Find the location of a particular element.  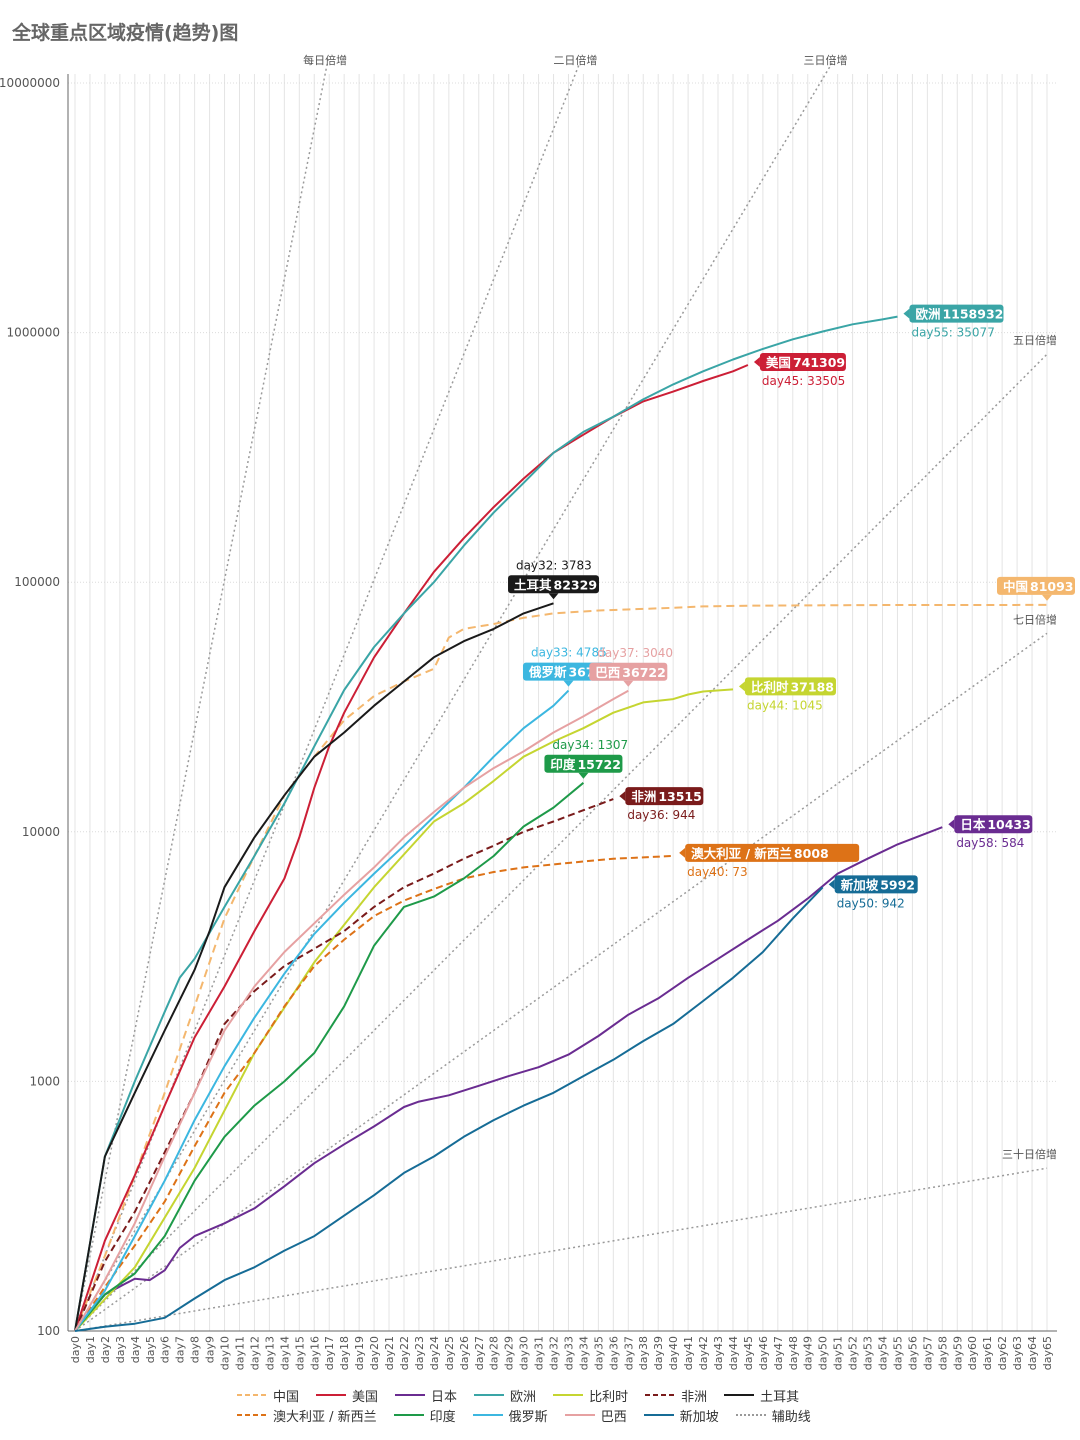

legend-label: 美国 is located at coordinates (365, 1397).